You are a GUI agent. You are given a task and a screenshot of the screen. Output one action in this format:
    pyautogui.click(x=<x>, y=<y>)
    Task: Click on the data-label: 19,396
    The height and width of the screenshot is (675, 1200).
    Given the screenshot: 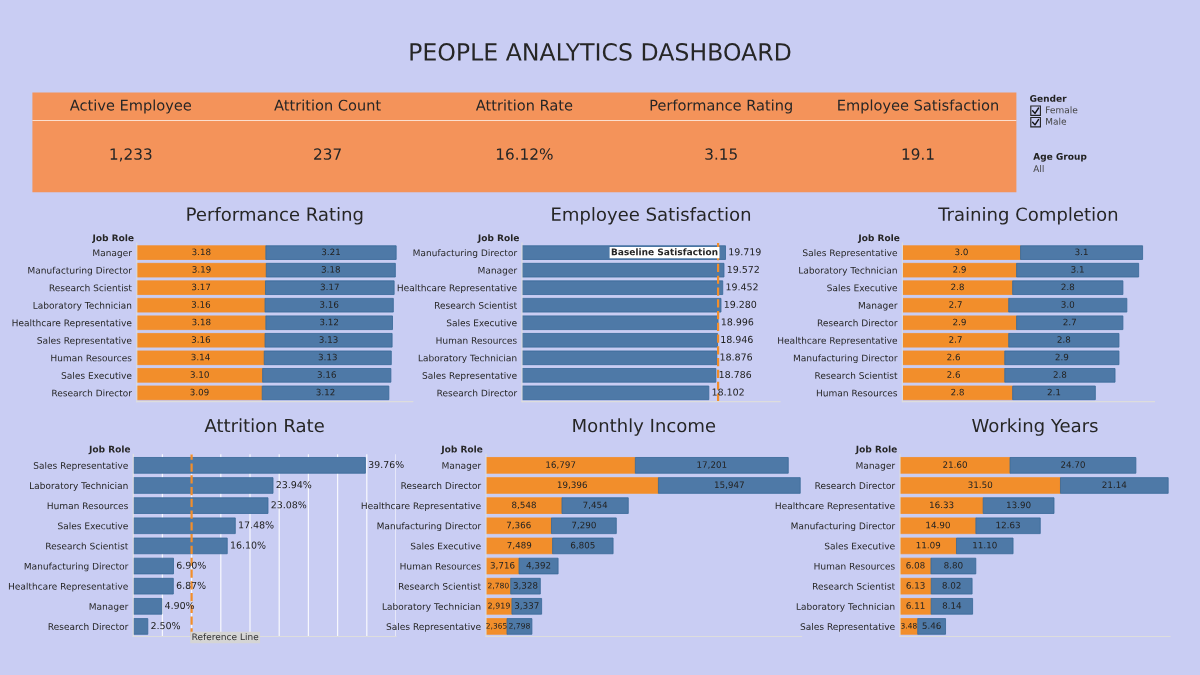 What is the action you would take?
    pyautogui.click(x=572, y=485)
    